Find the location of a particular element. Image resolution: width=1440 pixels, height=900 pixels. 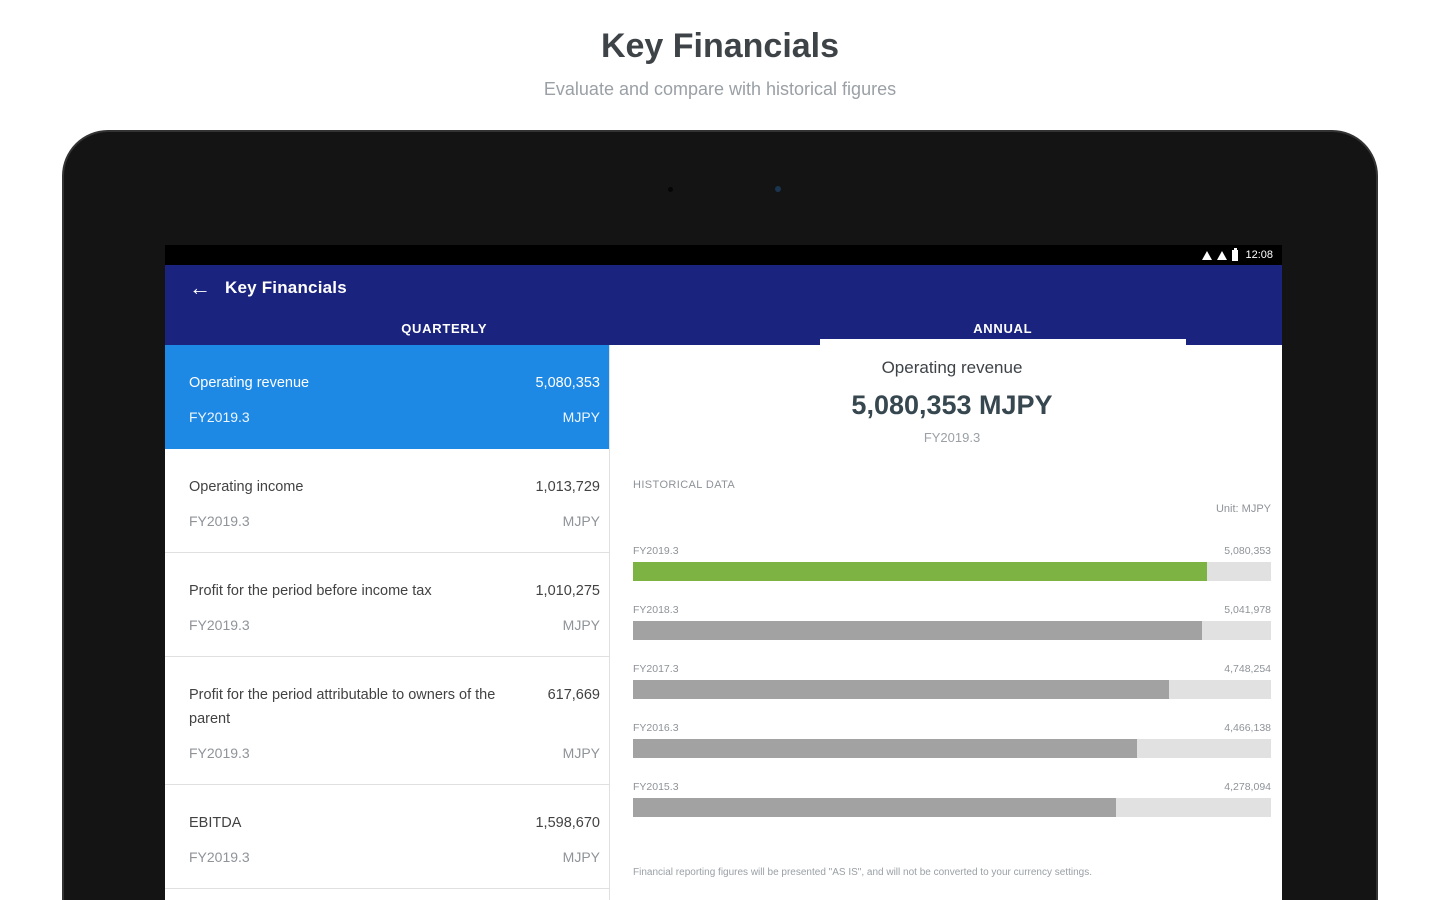

bar-category-label: FY2015.3 is located at coordinates (656, 787).